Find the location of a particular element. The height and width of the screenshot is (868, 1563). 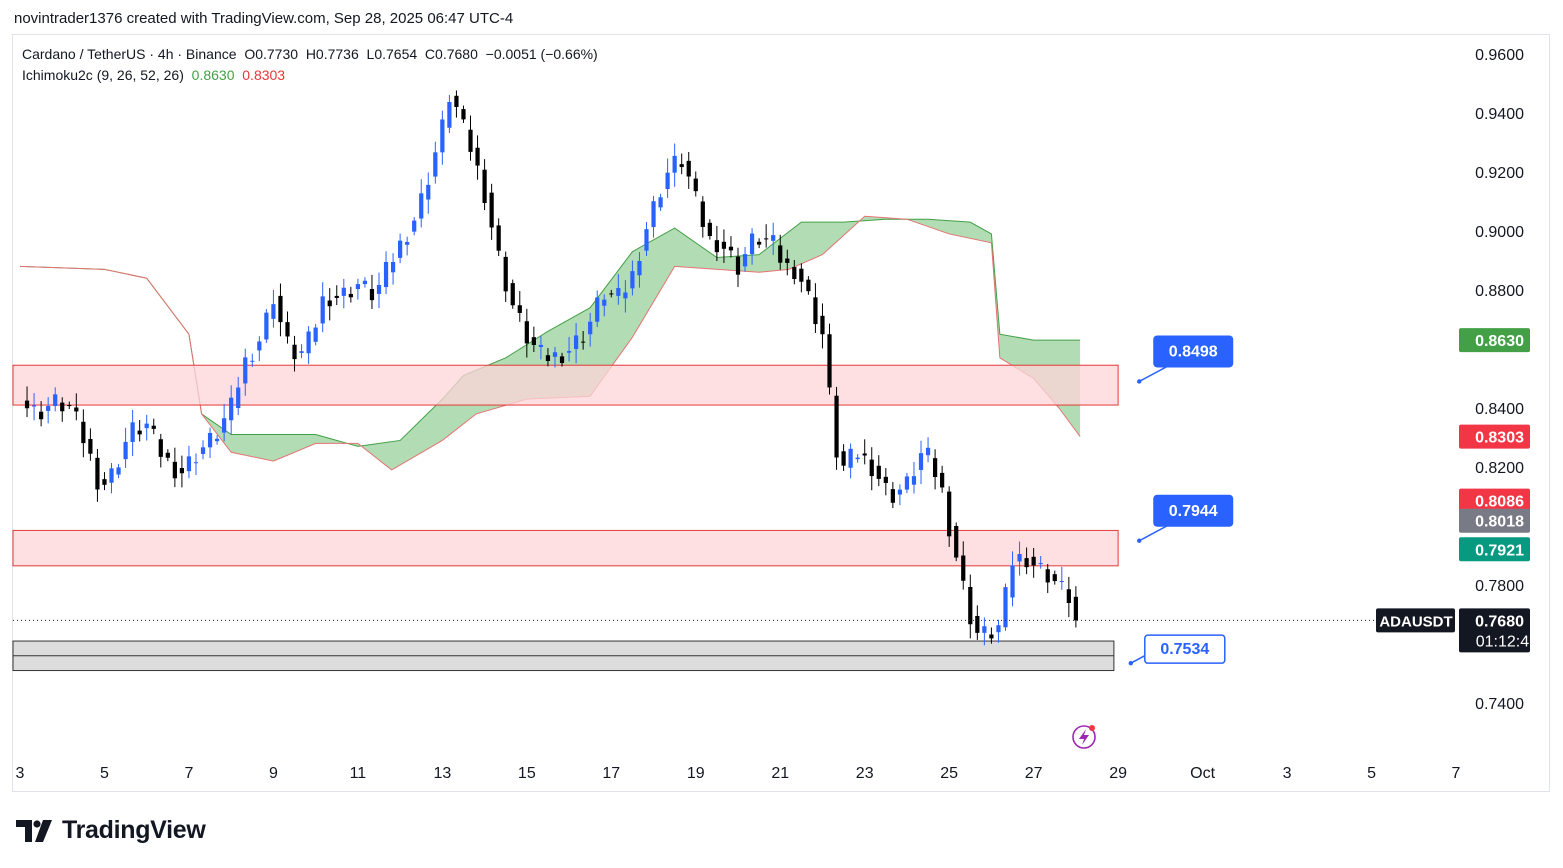

price-callout-label: 0.7534 is located at coordinates (1184, 649).